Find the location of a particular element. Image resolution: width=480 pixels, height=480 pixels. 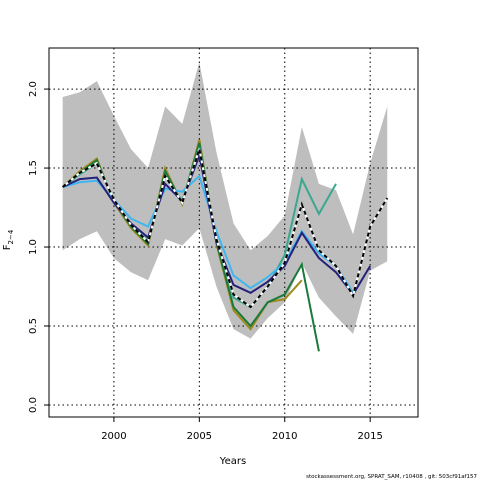

x-tick-label: 2015 is located at coordinates (369, 436).